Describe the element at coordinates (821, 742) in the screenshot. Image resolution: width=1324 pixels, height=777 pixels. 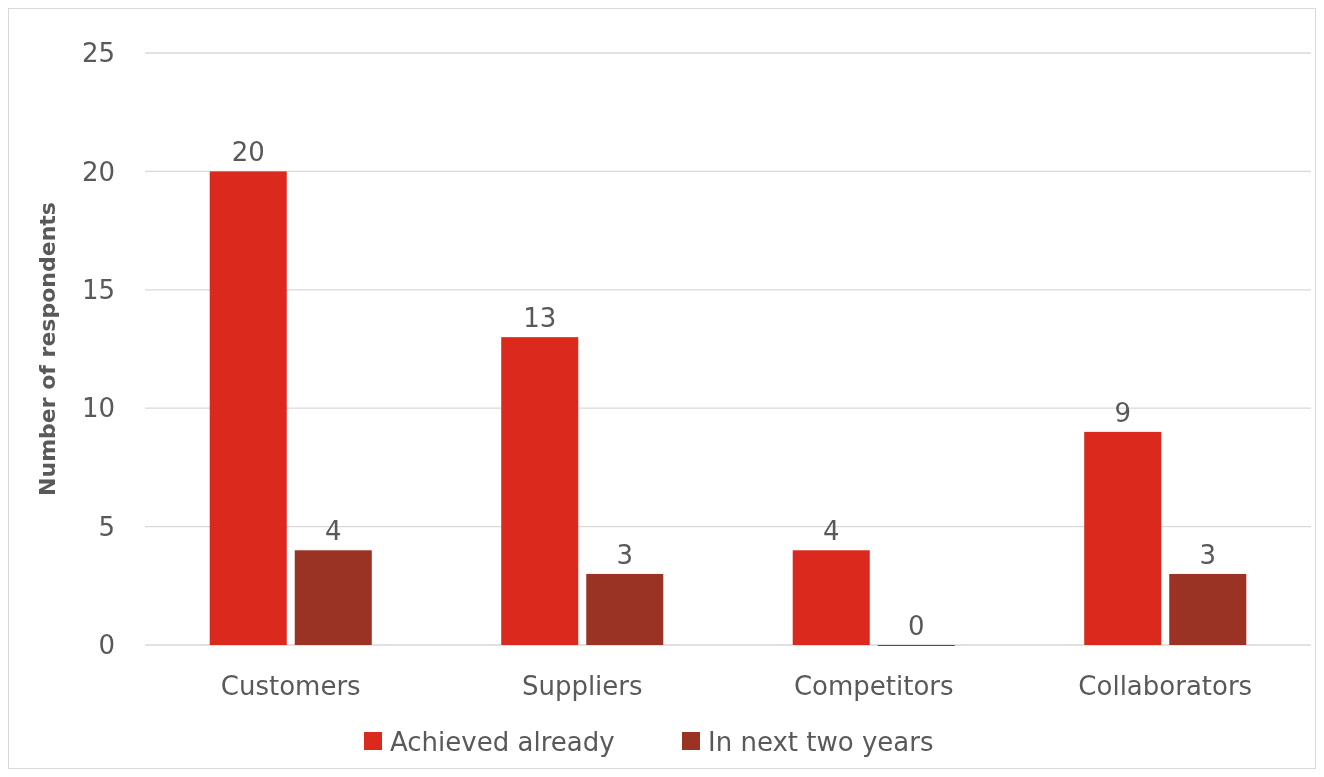
I see `legend-label: In next two years` at that location.